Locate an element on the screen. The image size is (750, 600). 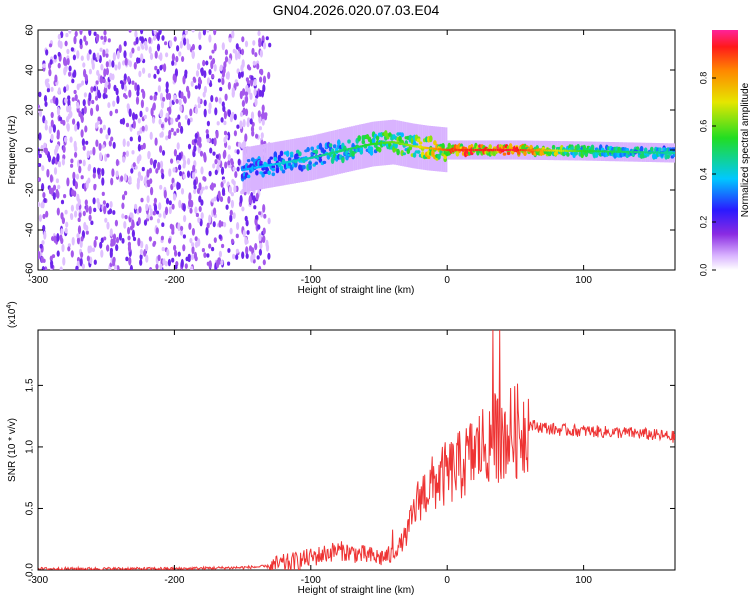
y-tick-label: 60 is located at coordinates (30, 30).